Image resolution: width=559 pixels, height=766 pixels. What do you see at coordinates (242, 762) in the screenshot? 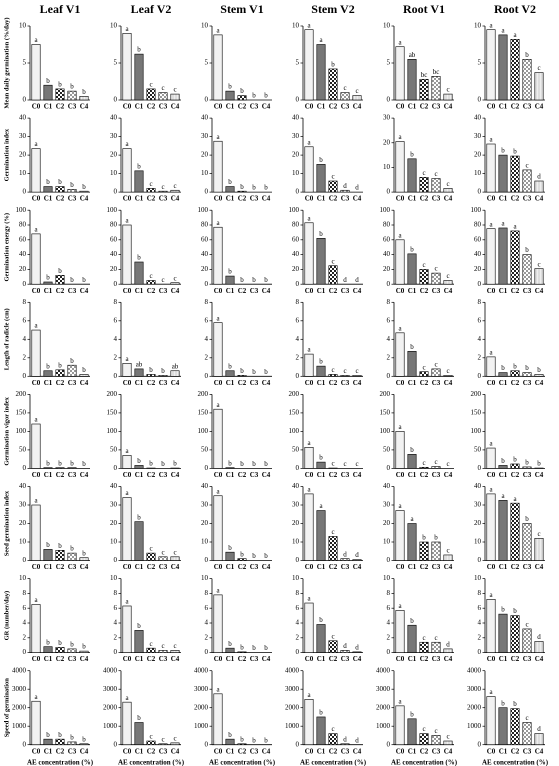
I see `x-axis-label: AE concentration (%)` at bounding box center [242, 762].